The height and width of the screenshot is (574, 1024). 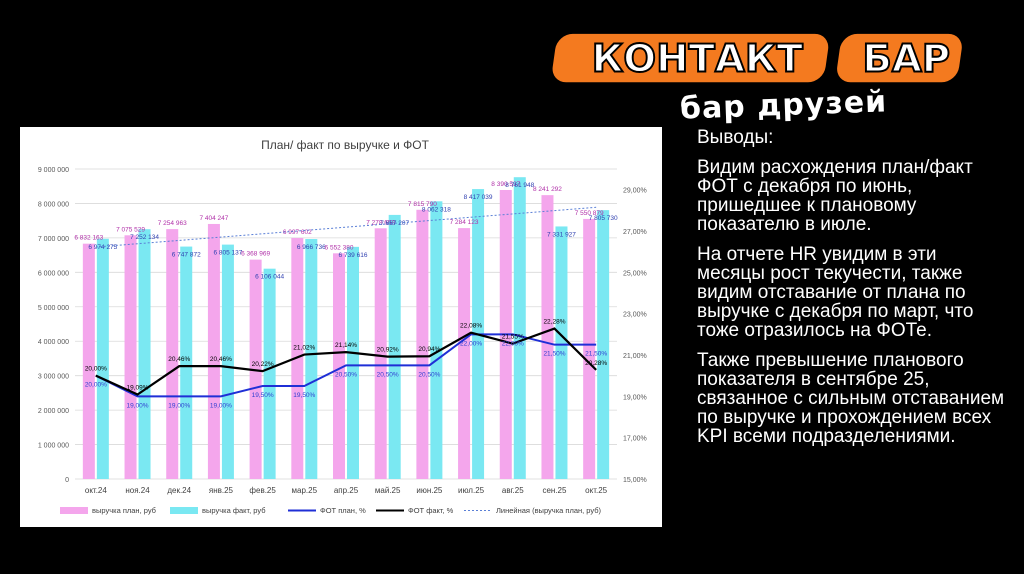 I want to click on y2-tick-label: 19,00%, so click(x=635, y=397).